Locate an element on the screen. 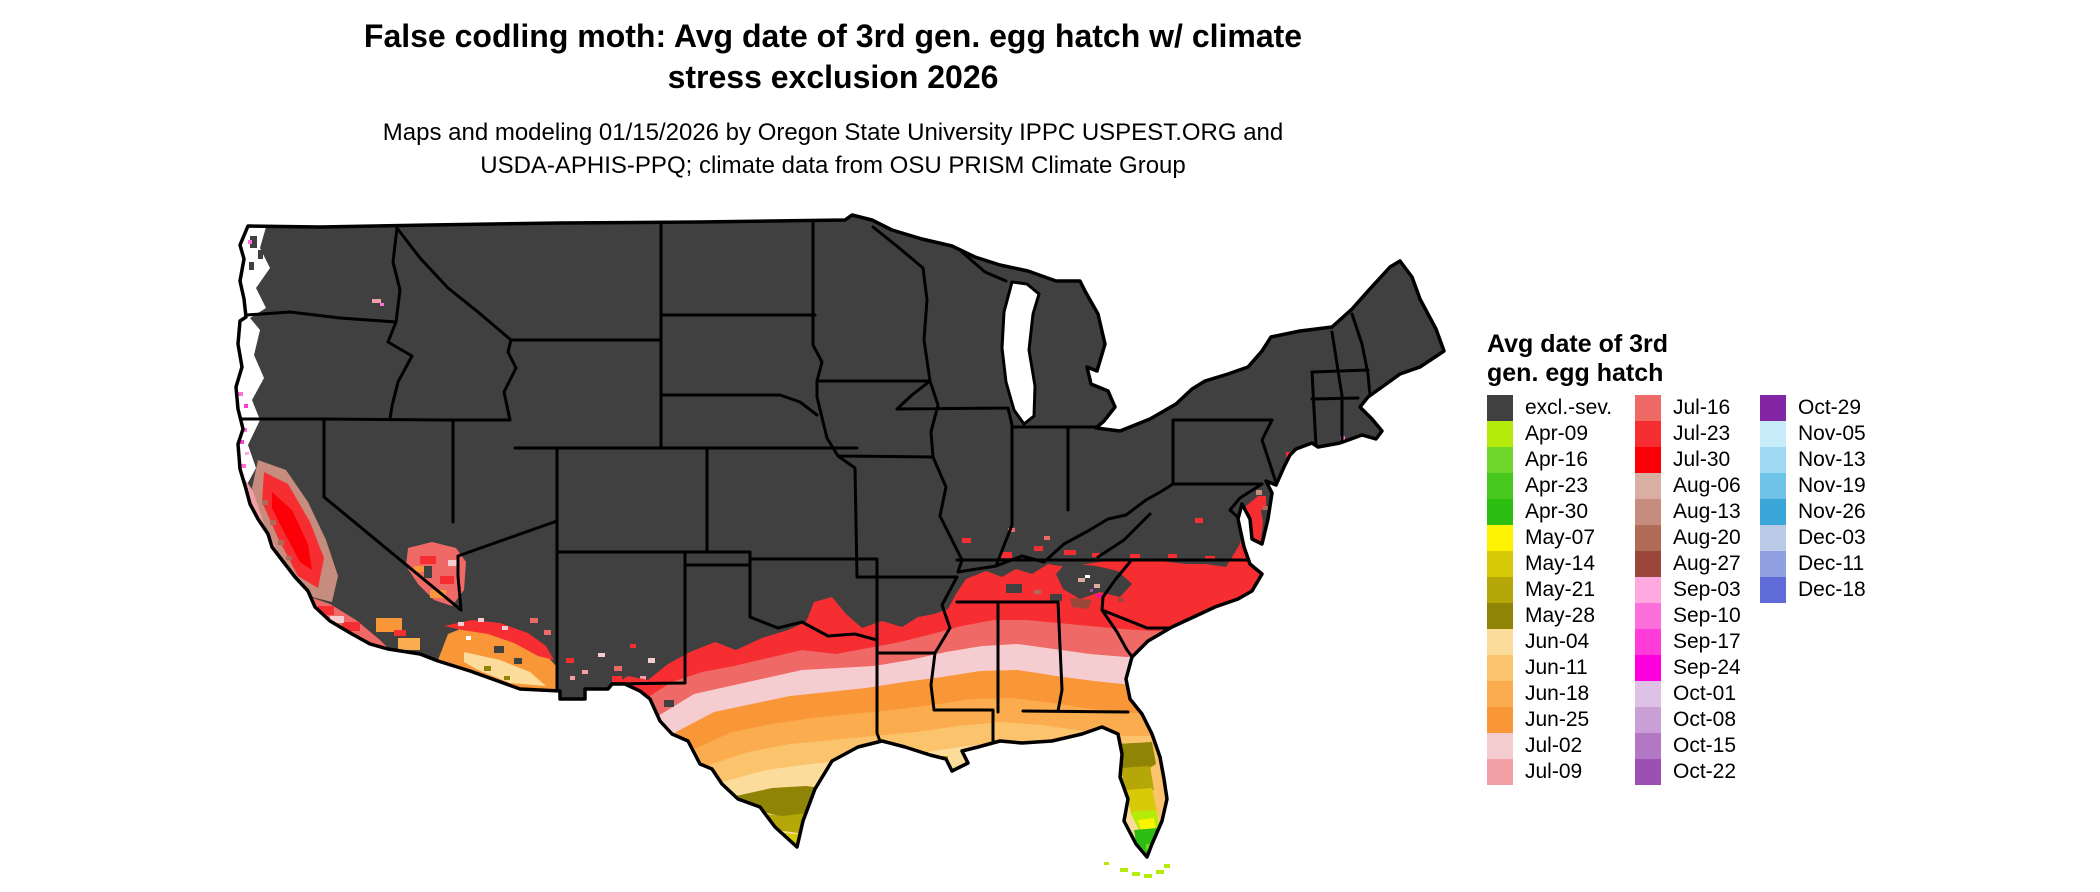 The image size is (2100, 892). legend-row: Aug-06 is located at coordinates (1697, 486).